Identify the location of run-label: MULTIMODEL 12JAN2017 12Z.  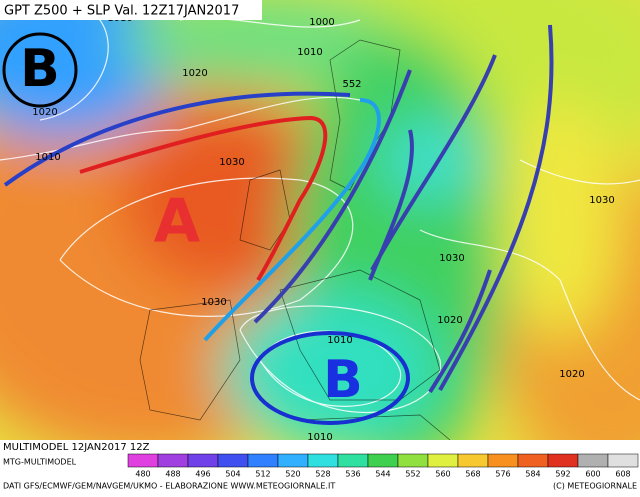
(76, 447).